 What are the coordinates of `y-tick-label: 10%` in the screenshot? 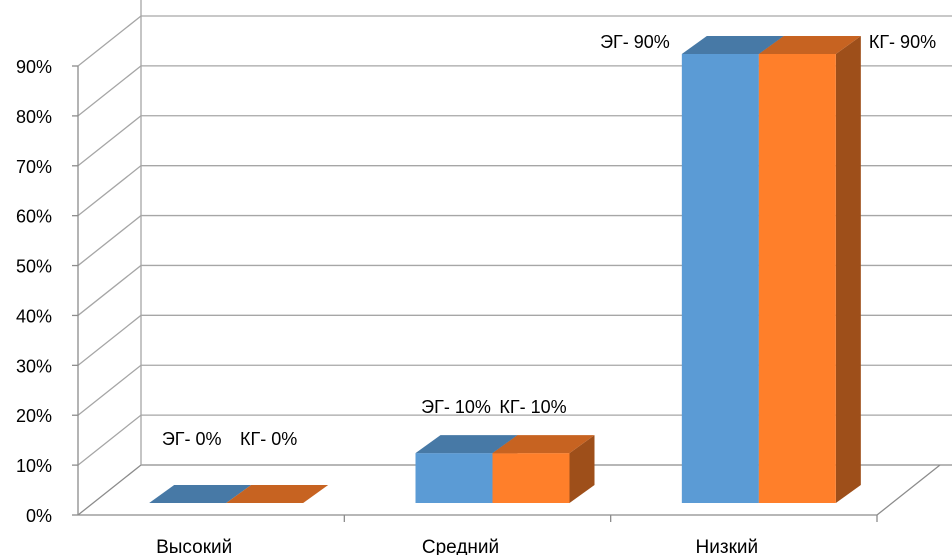 It's located at (34, 466).